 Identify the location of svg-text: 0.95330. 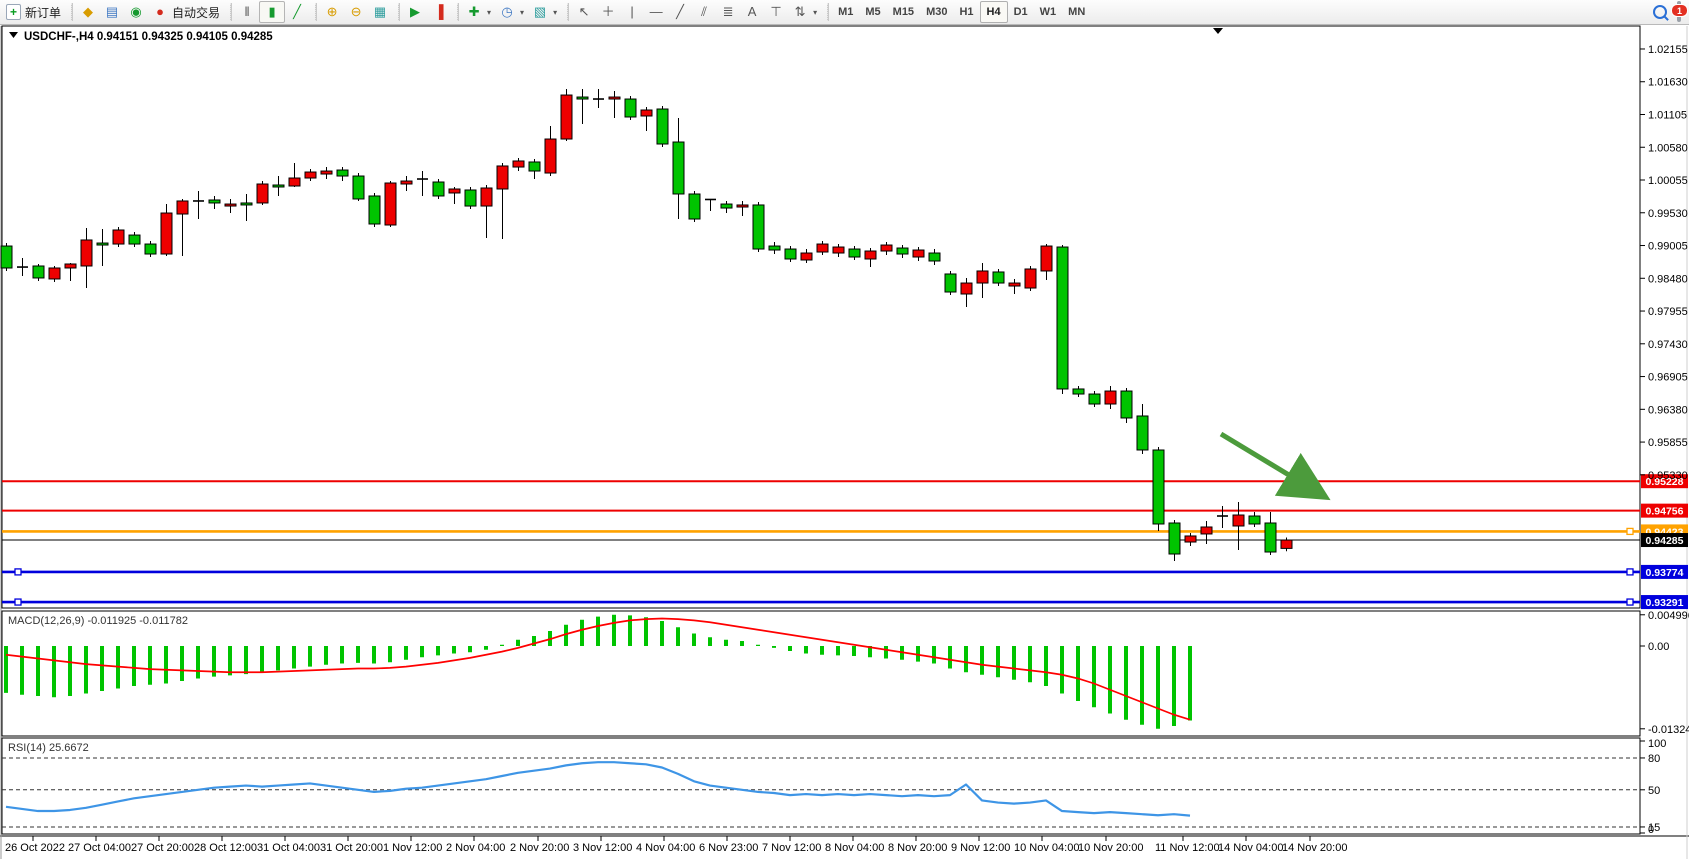
(1668, 476).